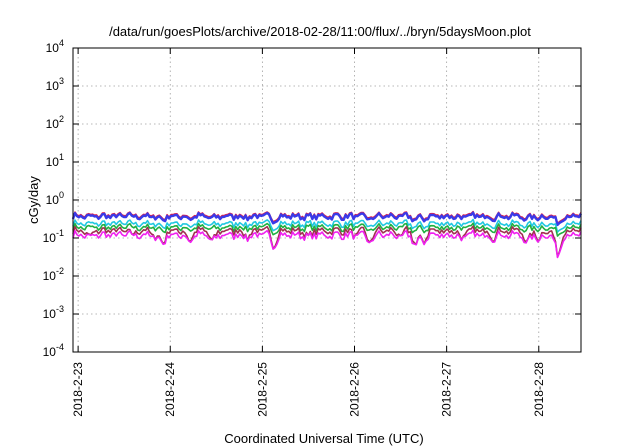  Describe the element at coordinates (61, 195) in the screenshot. I see `y-tick-exponent: 0` at that location.